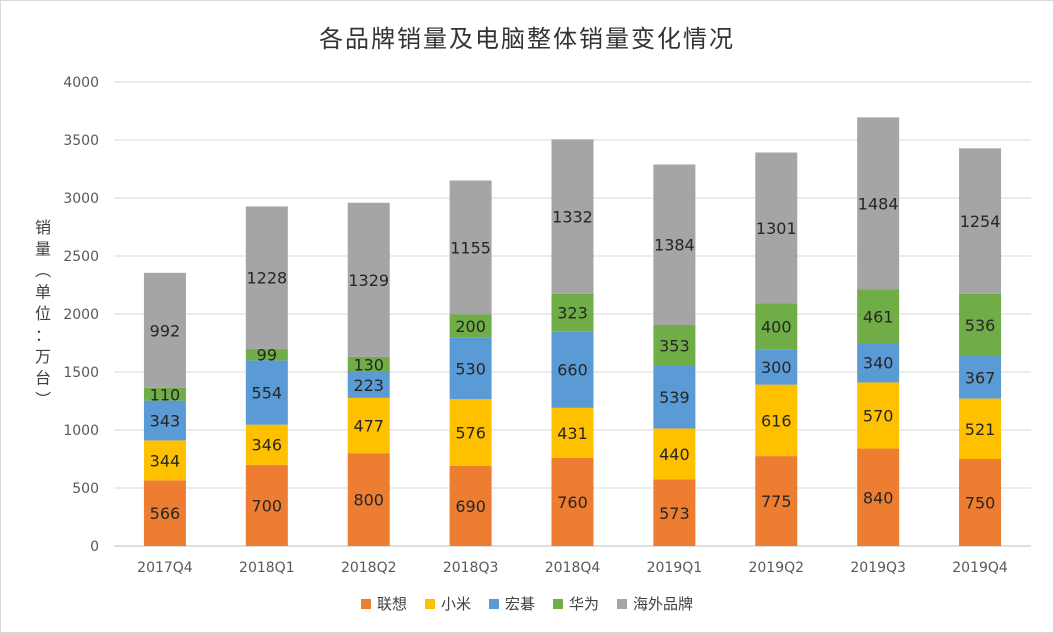 The width and height of the screenshot is (1054, 633). I want to click on data-label: 1228, so click(266, 278).